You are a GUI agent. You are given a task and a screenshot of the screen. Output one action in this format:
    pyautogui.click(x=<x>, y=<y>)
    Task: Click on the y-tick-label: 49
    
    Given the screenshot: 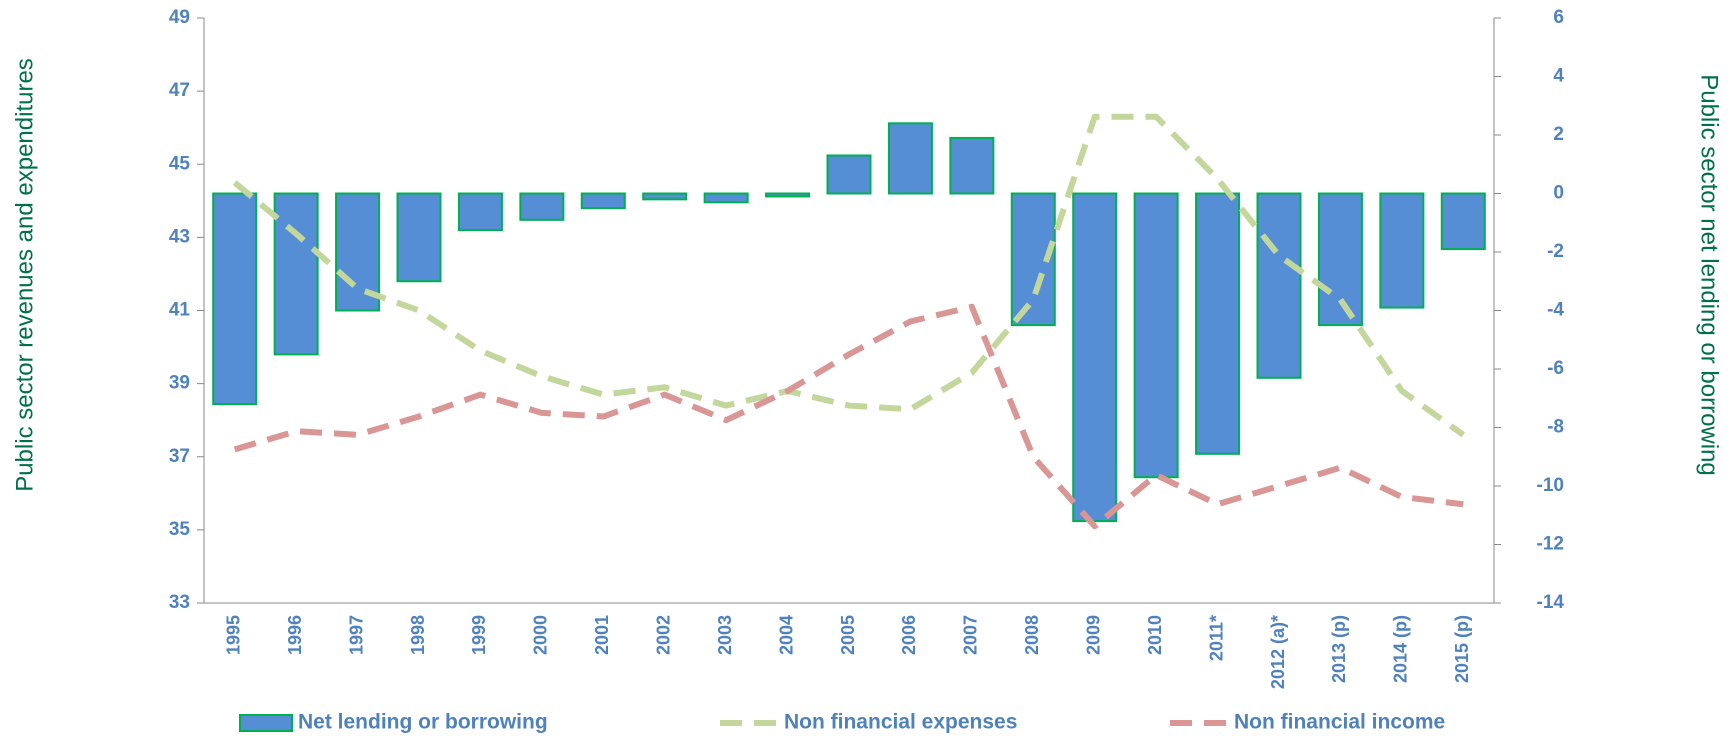 What is the action you would take?
    pyautogui.click(x=179, y=17)
    